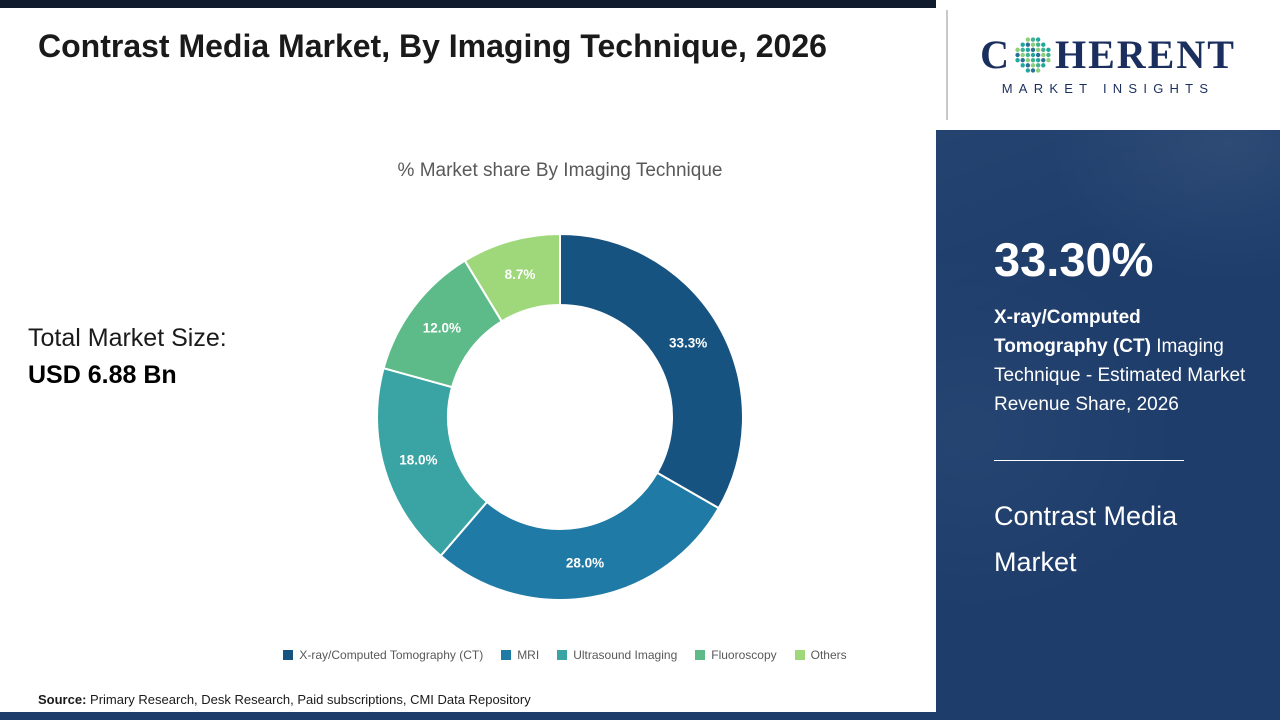 Image resolution: width=1280 pixels, height=720 pixels. I want to click on brand-logo: C HERENT MARKET INSIGHTS, so click(1108, 65).